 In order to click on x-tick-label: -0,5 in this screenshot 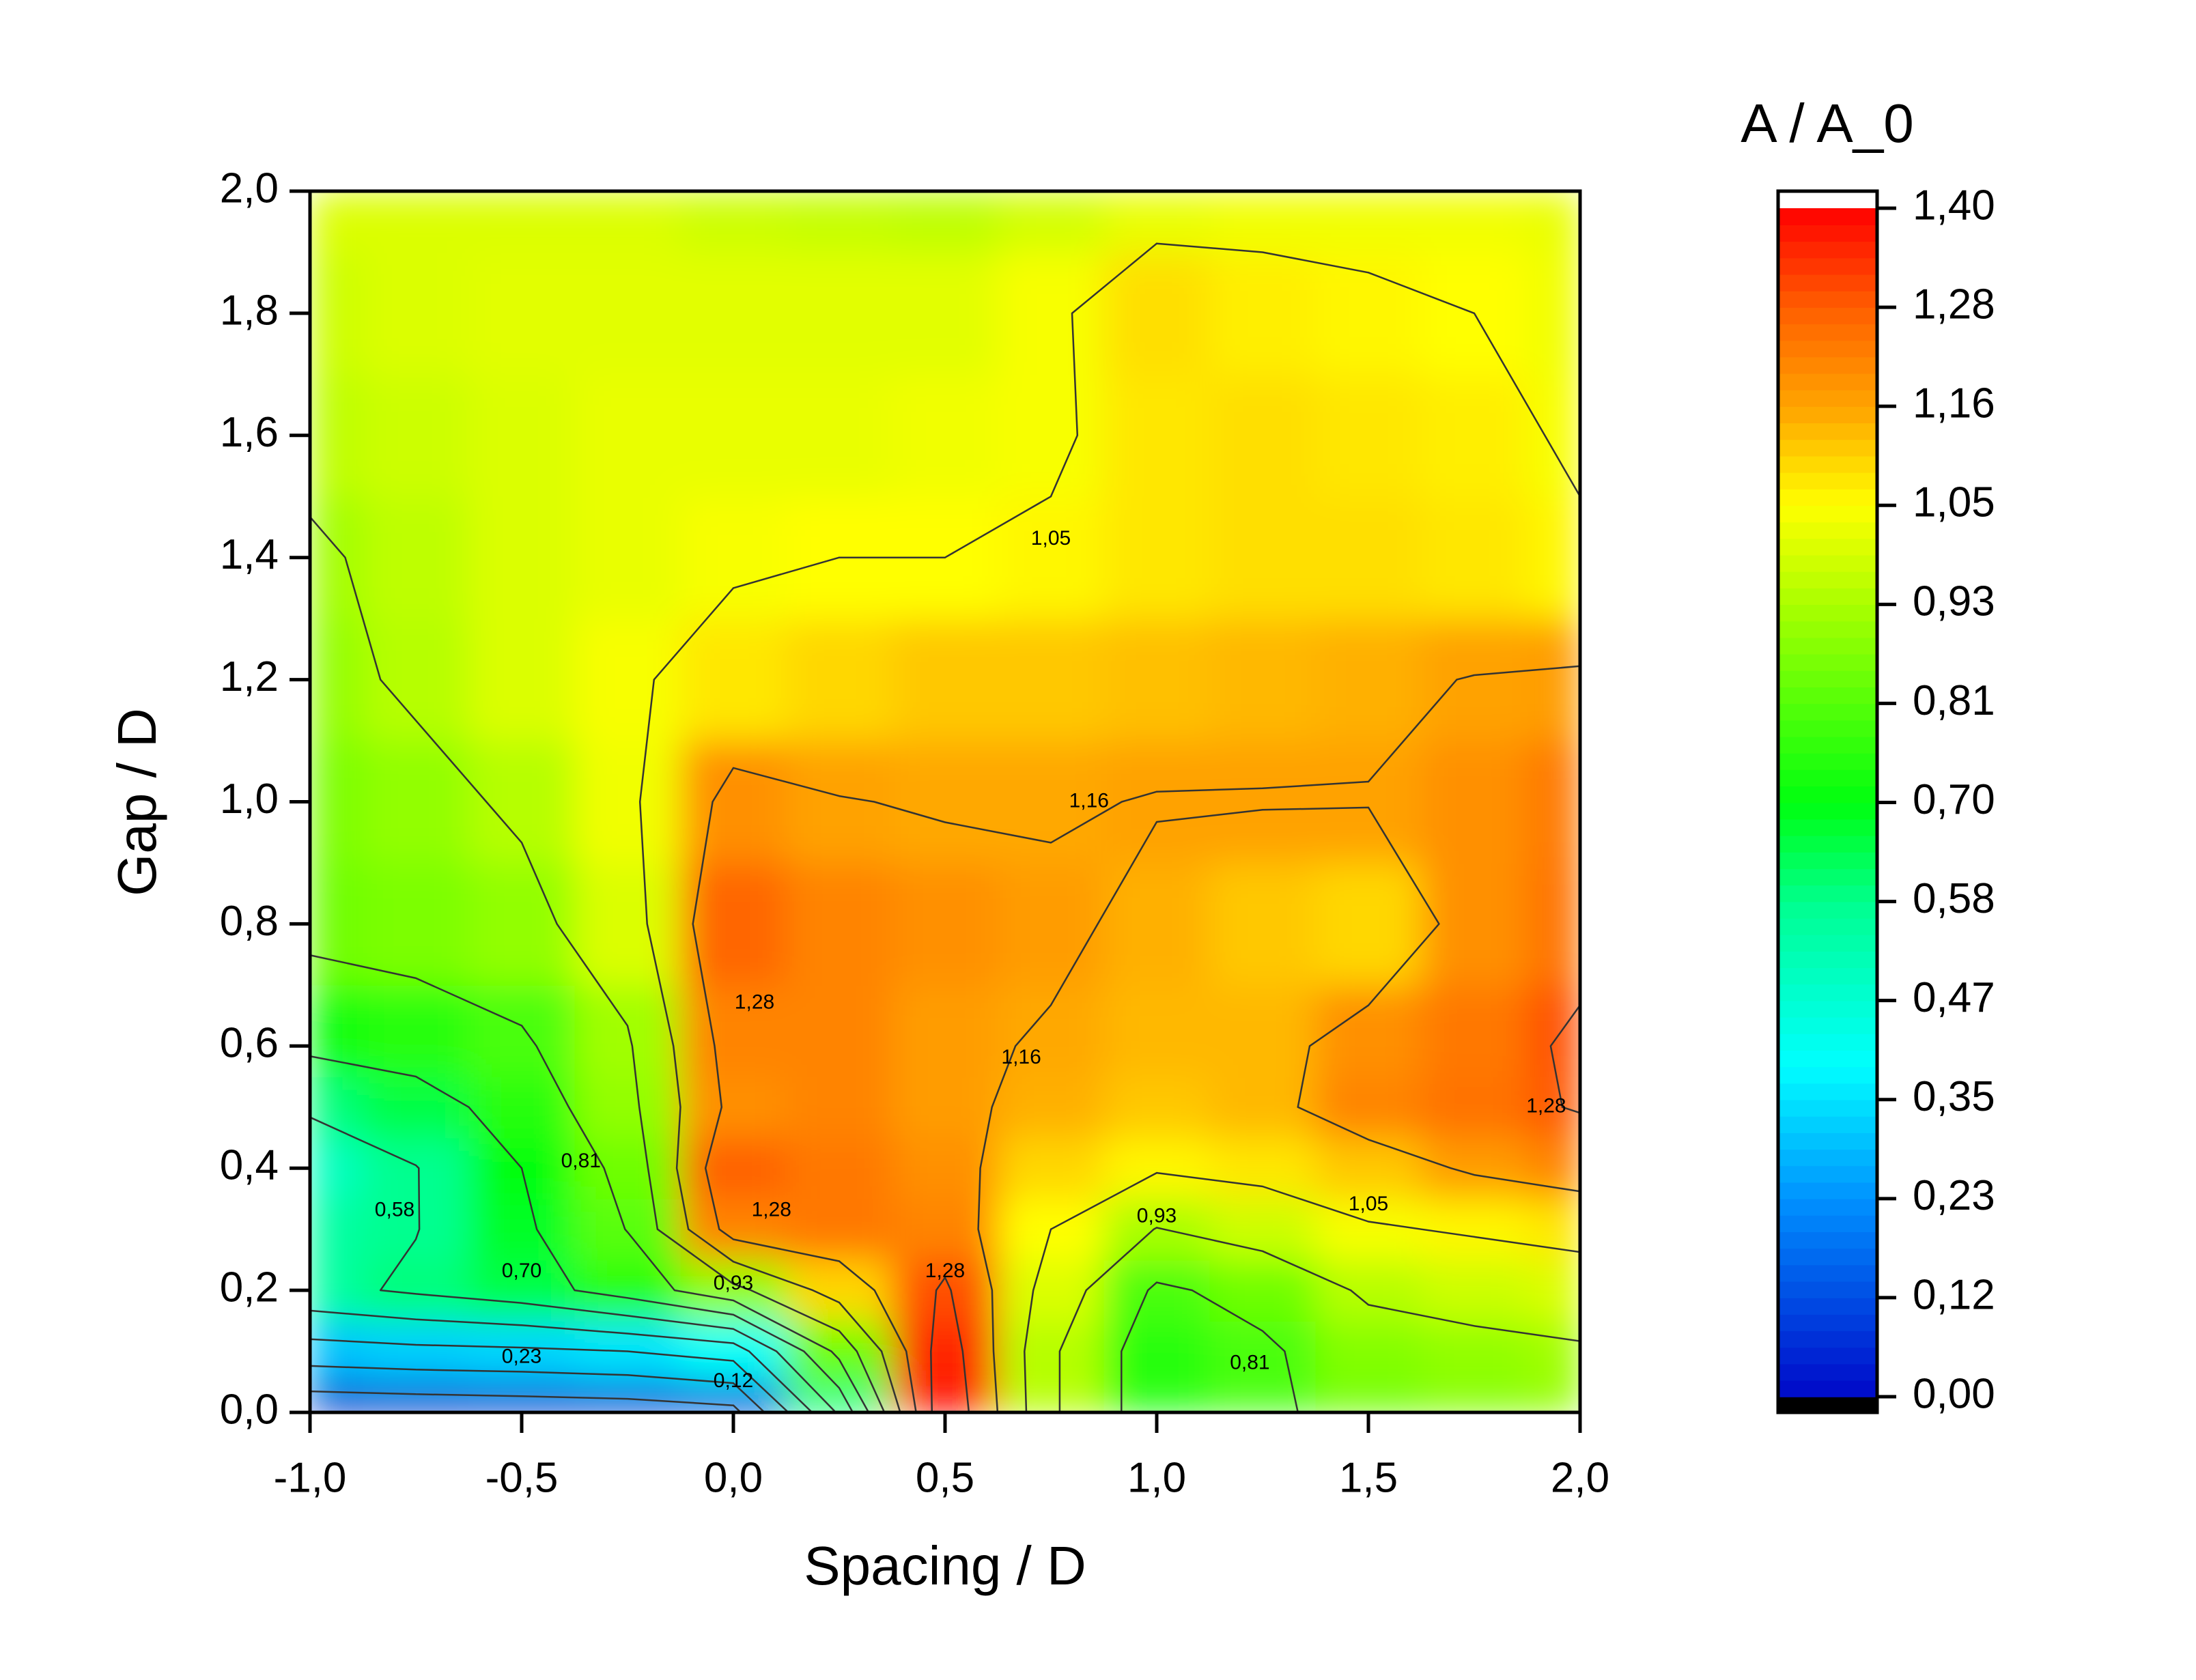, I will do `click(522, 1477)`.